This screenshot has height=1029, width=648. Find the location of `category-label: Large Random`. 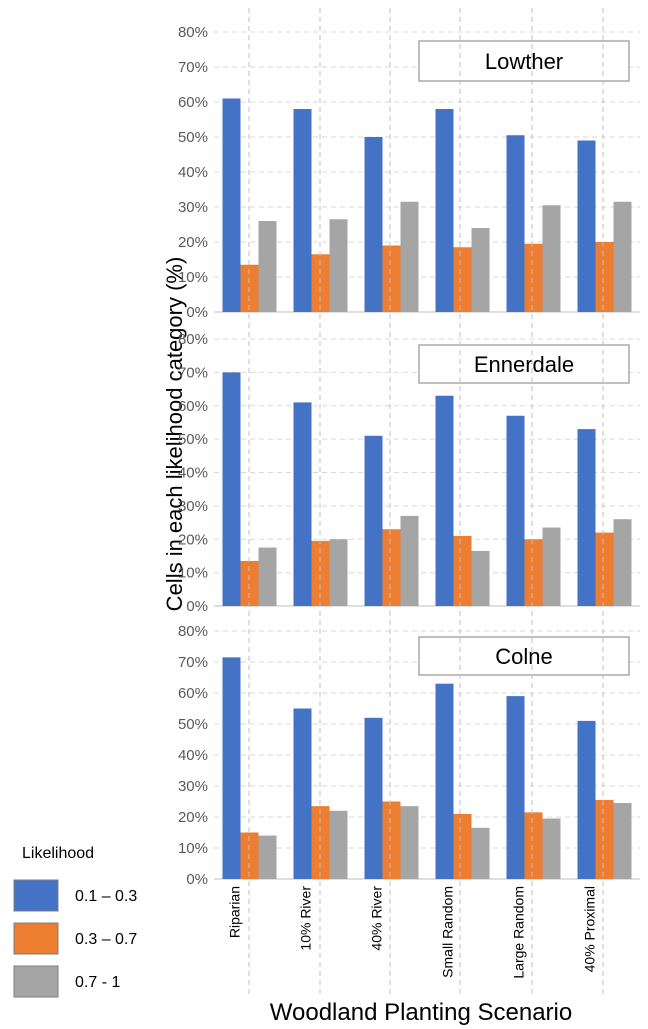

category-label: Large Random is located at coordinates (519, 932).